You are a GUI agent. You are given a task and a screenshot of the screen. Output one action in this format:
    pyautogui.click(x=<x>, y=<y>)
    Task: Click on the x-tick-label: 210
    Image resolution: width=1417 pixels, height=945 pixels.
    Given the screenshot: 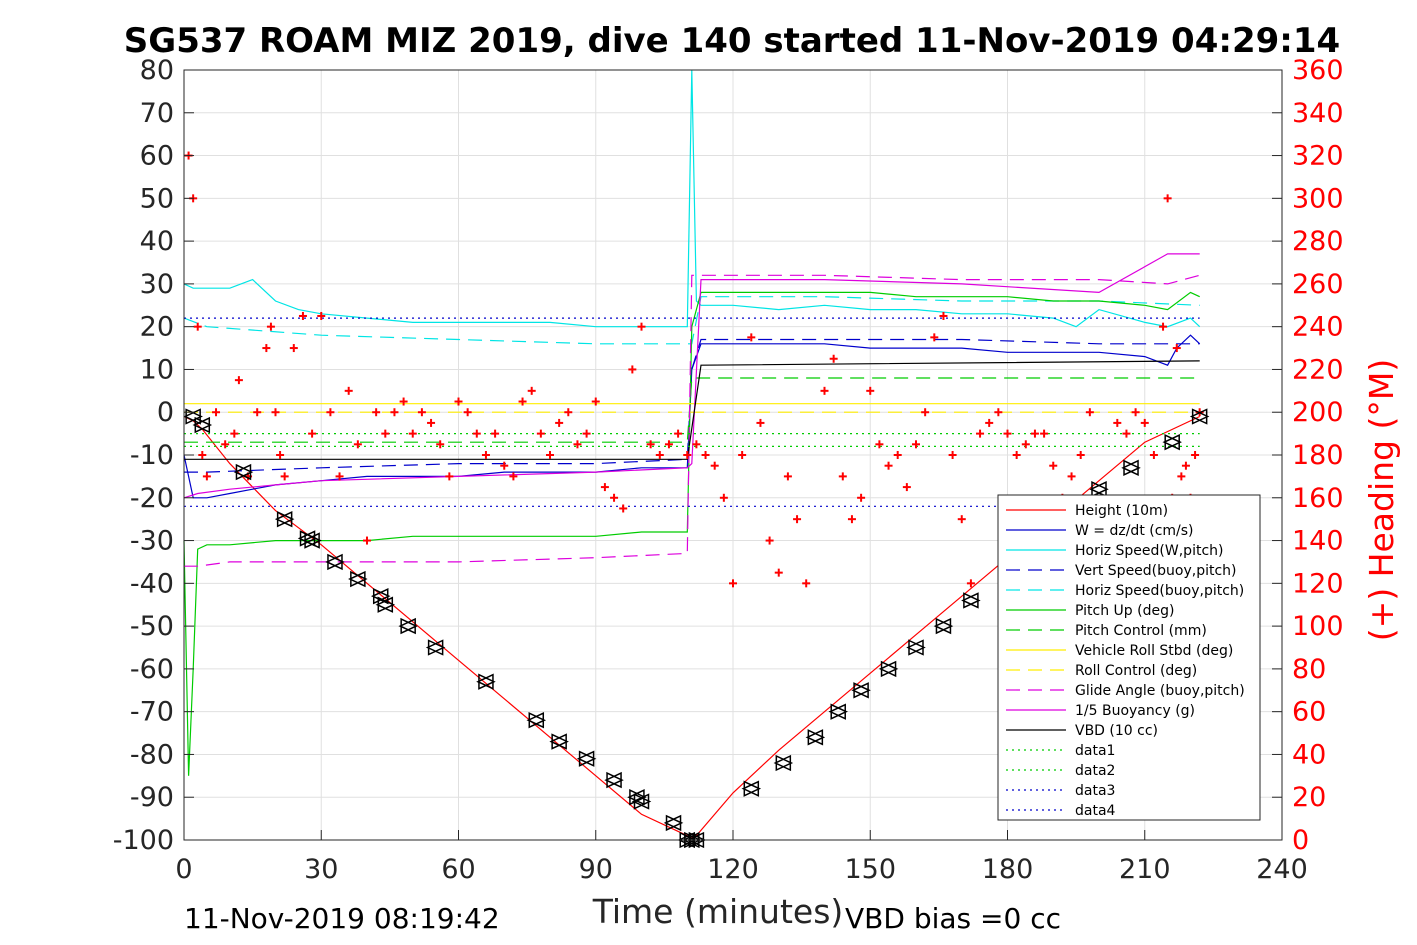 What is the action you would take?
    pyautogui.click(x=1145, y=869)
    